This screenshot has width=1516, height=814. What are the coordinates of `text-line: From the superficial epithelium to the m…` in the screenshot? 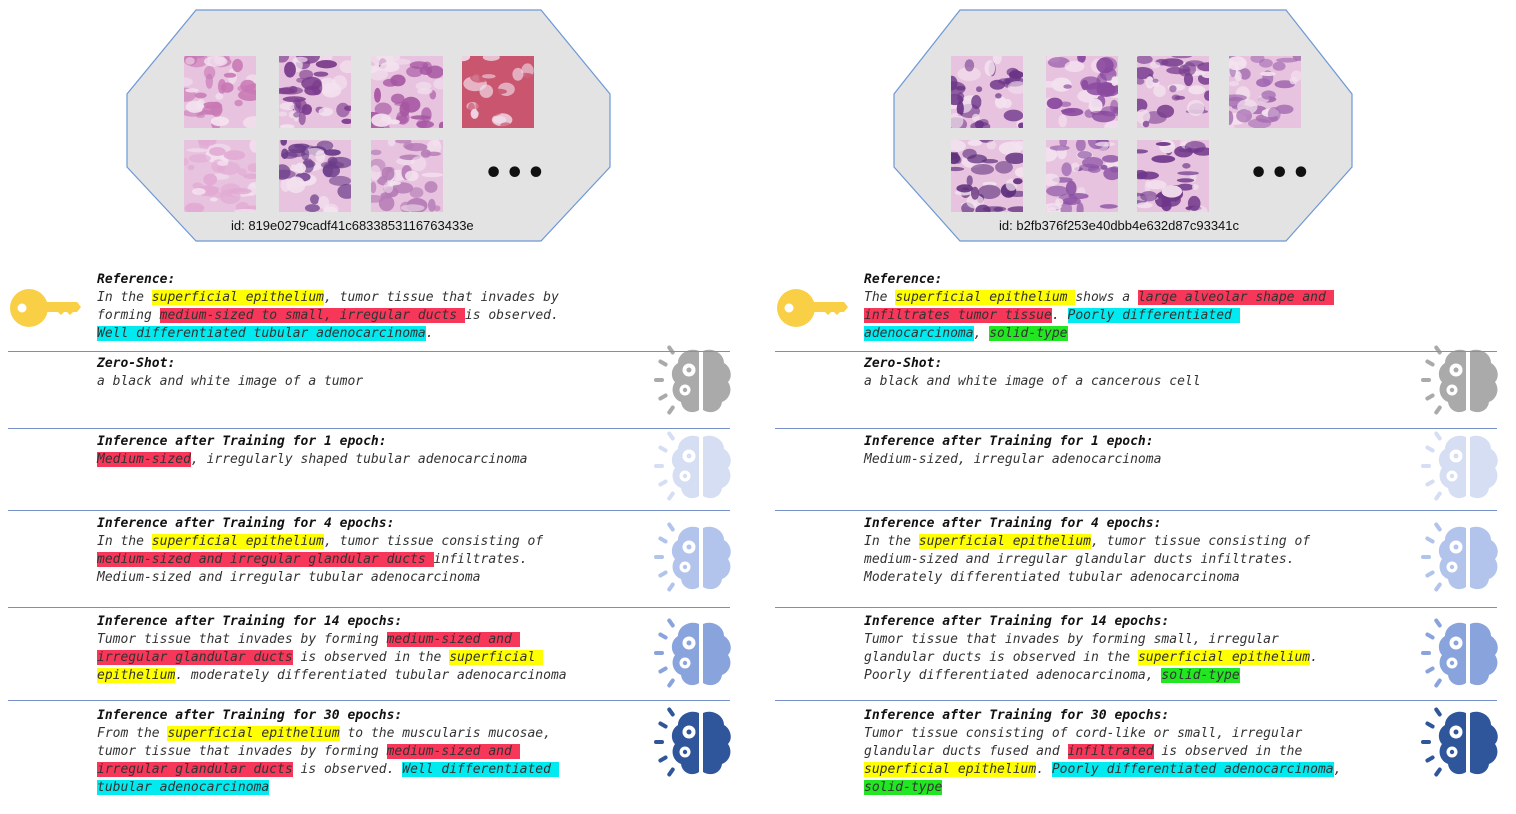 It's located at (328, 734).